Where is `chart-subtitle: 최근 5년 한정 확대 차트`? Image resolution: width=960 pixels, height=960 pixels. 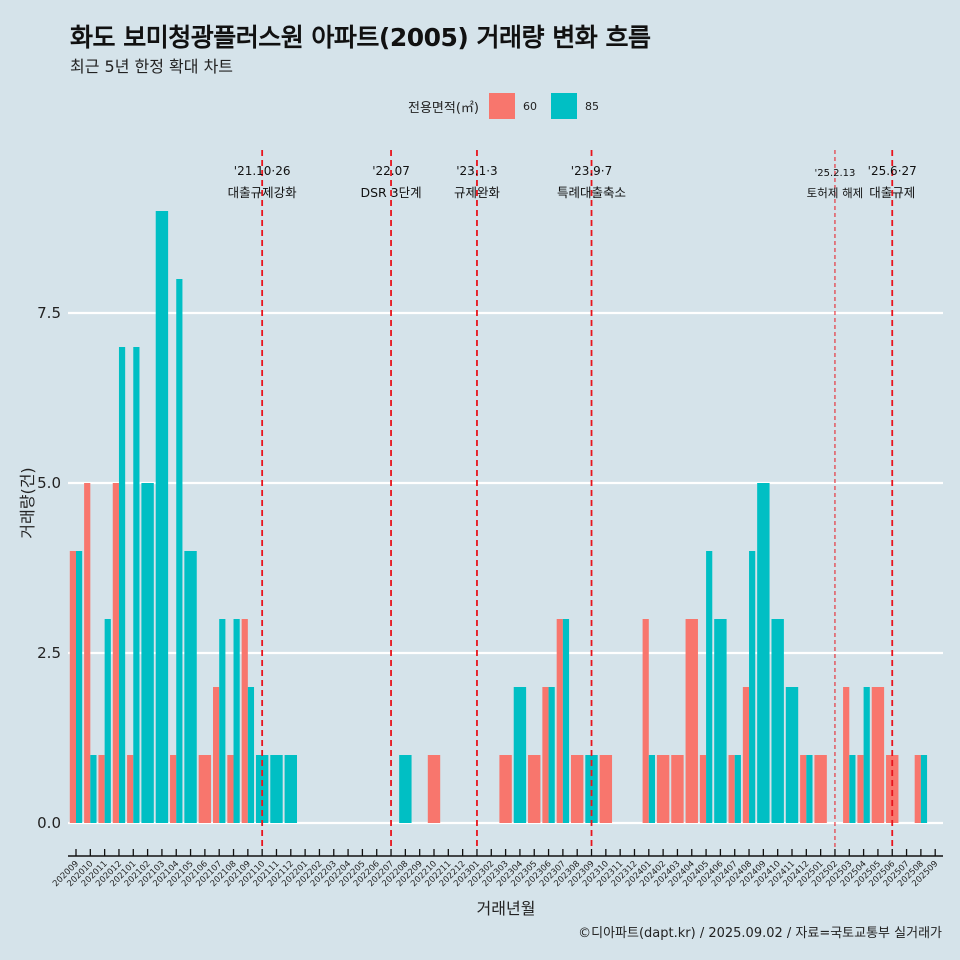
chart-subtitle: 최근 5년 한정 확대 차트 is located at coordinates (152, 66).